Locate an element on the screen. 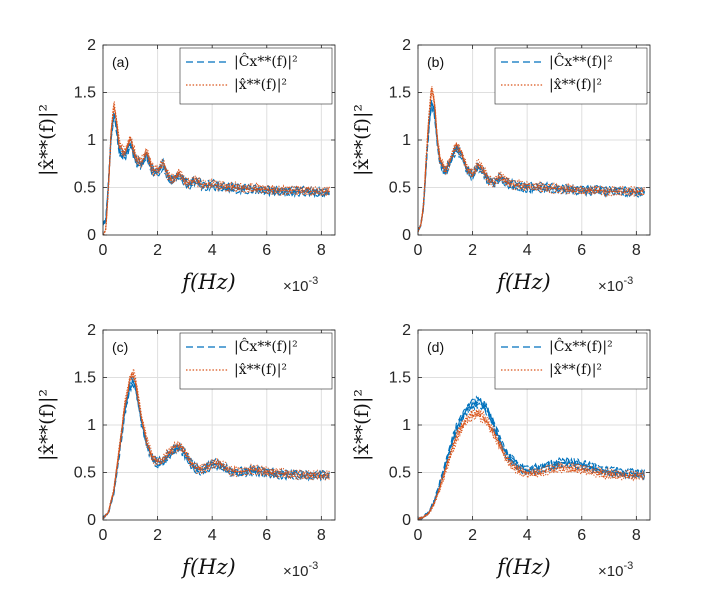 The image size is (720, 600). panel-label: (b) is located at coordinates (435, 62).